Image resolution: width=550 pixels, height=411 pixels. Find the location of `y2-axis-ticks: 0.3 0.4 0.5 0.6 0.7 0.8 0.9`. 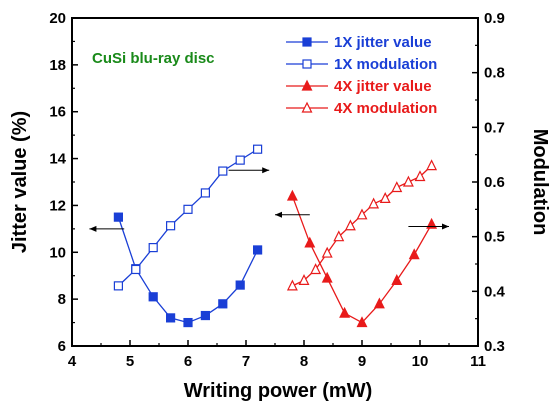

y2-axis-ticks: 0.3 0.4 0.5 0.6 0.7 0.8 0.9 is located at coordinates (489, 182).